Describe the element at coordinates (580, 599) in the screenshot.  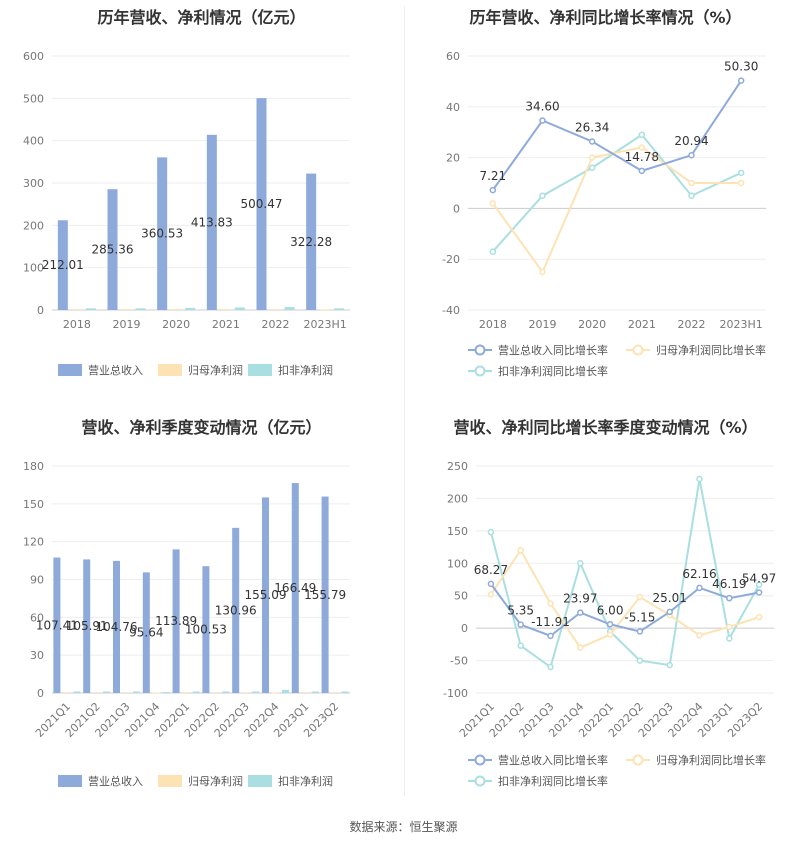
I see `data-label: 23.97` at that location.